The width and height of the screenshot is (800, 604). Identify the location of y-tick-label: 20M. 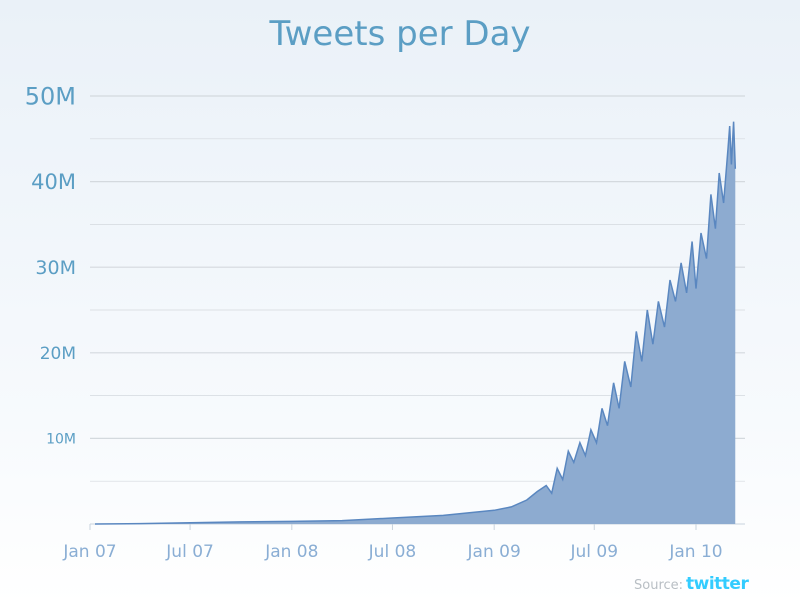
(58, 354).